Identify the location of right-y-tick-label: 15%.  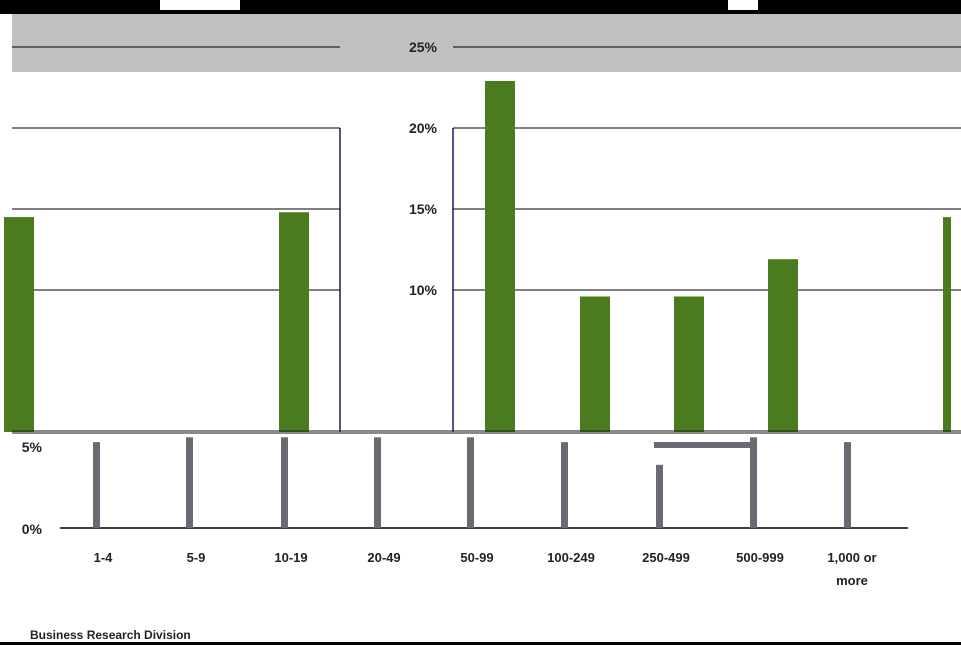
(423, 209).